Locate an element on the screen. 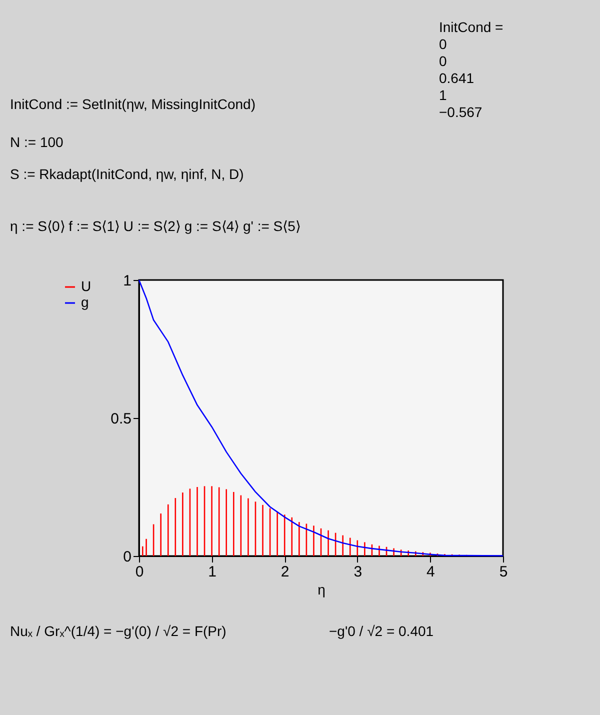 This screenshot has width=600, height=715. text: Nuₓ / Grₓ^(1/4) = −g'(0) / √2 = F(Pr) is located at coordinates (118, 631).